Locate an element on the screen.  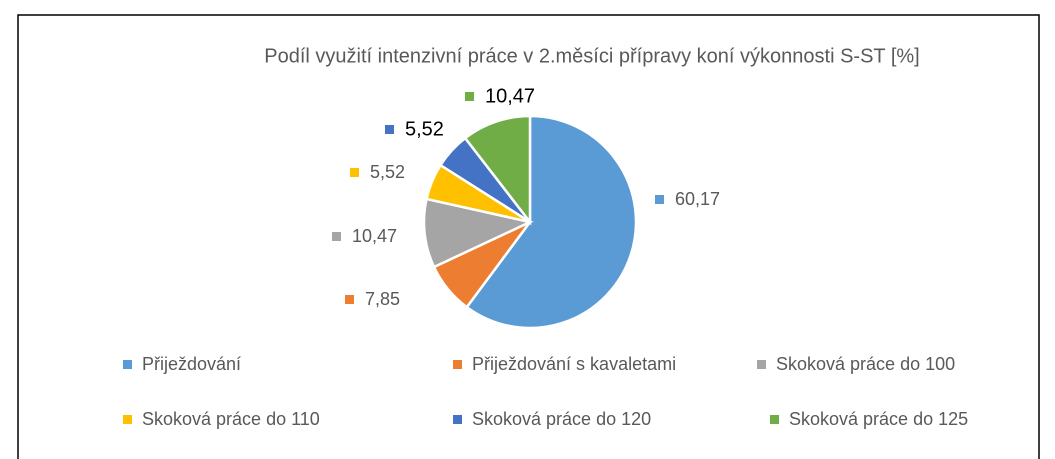
data-label: 7,85 is located at coordinates (382, 299).